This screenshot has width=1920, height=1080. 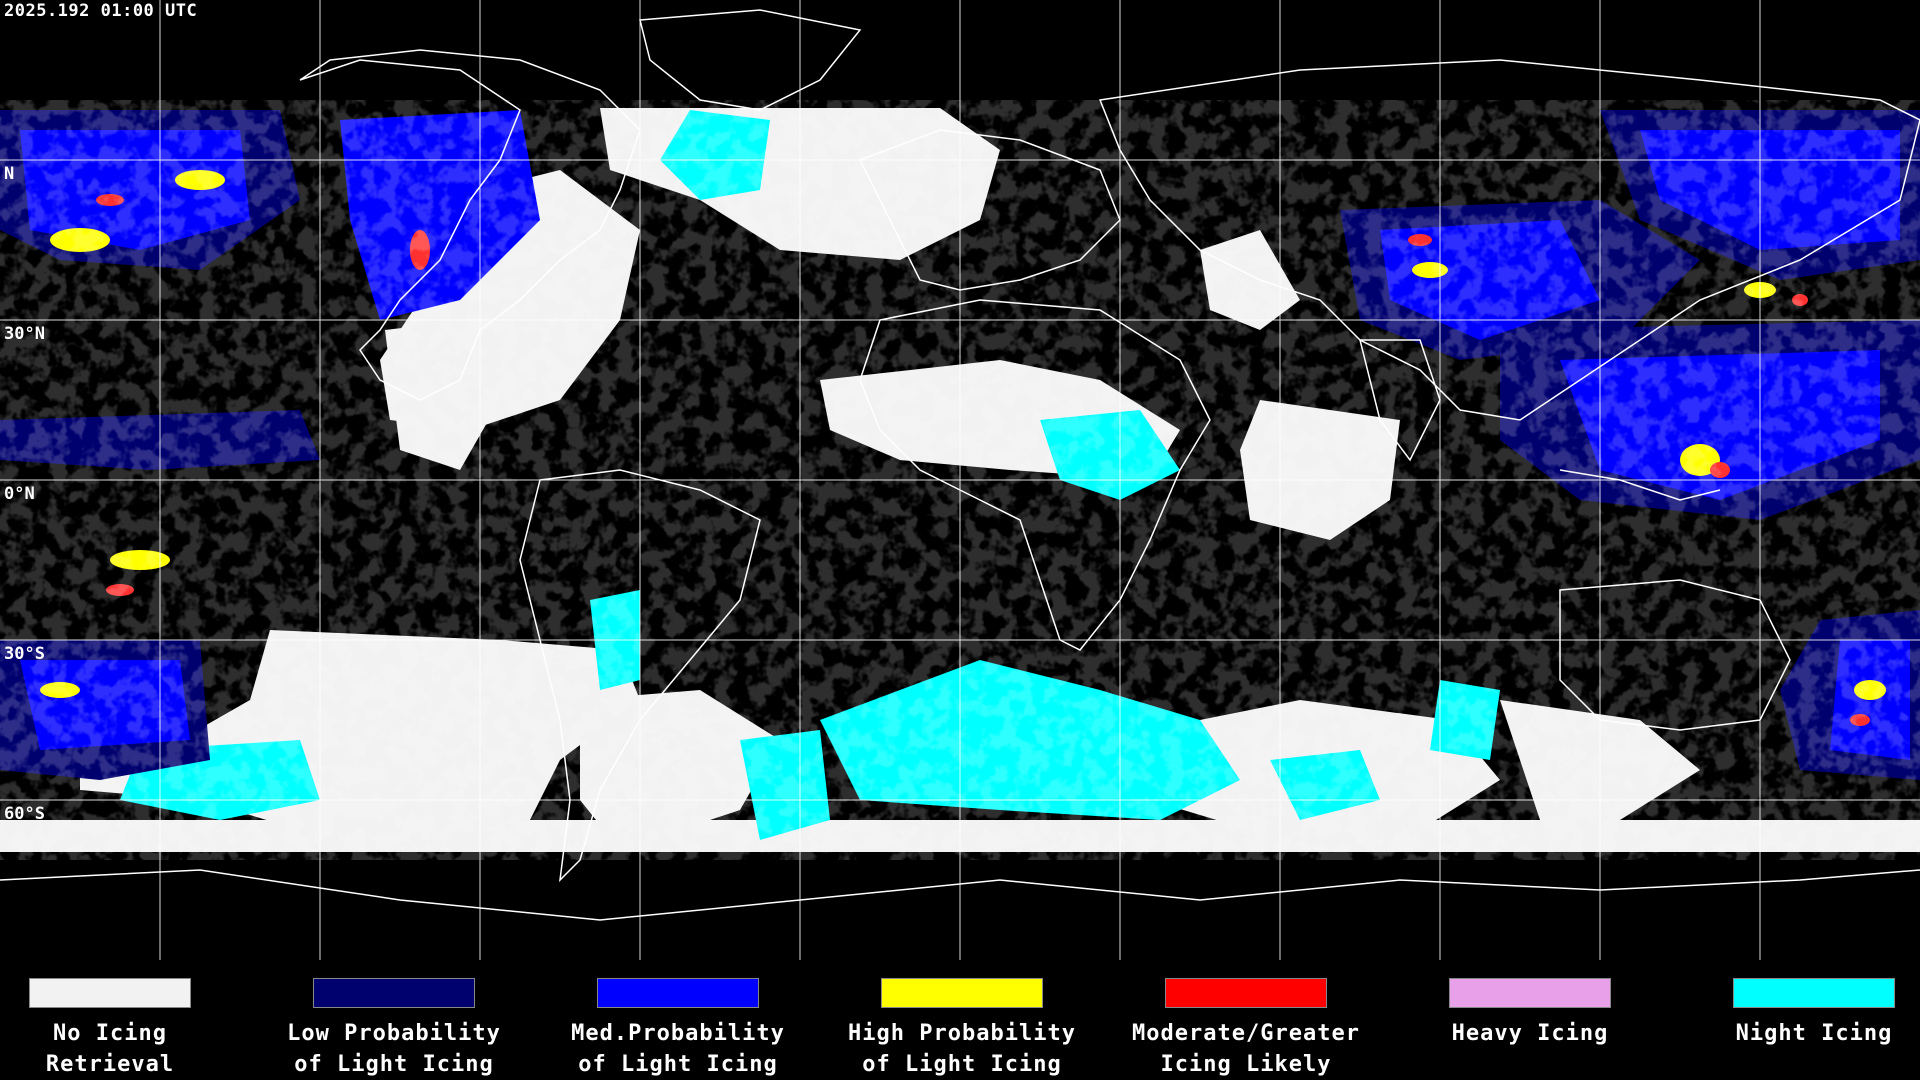 I want to click on legend-label-night-icing: Night Icing, so click(x=1814, y=1033).